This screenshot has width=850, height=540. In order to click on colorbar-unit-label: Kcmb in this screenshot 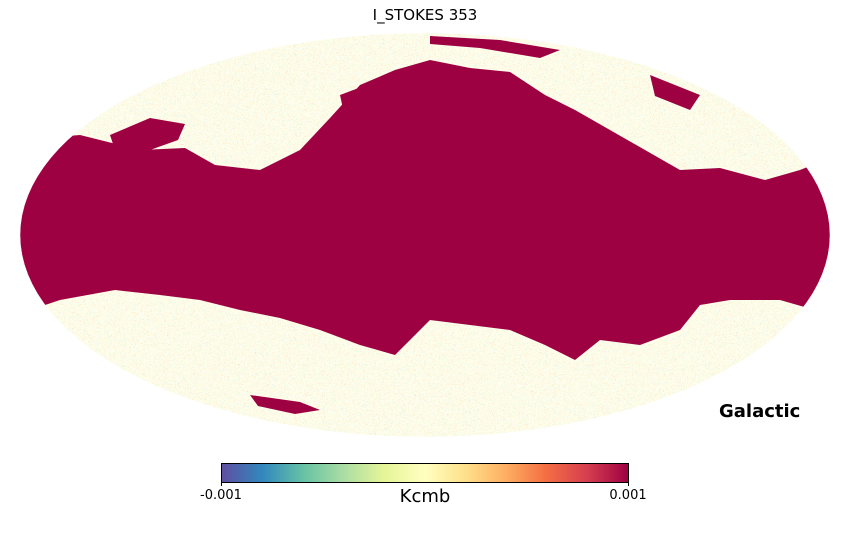, I will do `click(425, 496)`.